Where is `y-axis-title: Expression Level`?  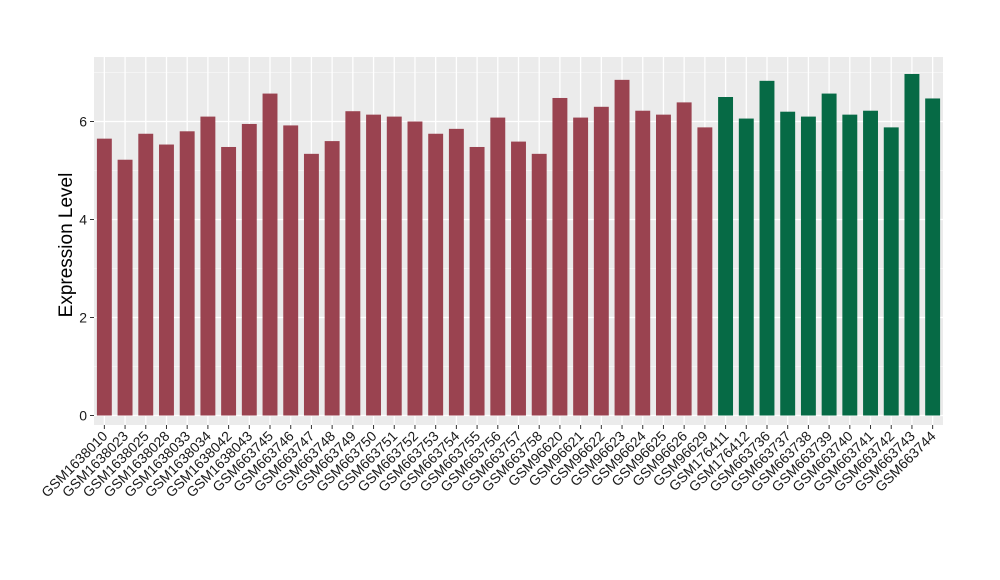 y-axis-title: Expression Level is located at coordinates (66, 245).